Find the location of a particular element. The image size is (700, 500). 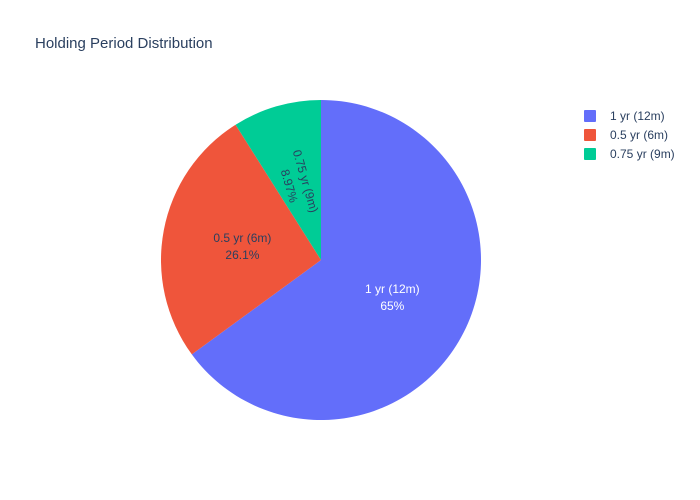

legend-item: 0.75 yr (9m) is located at coordinates (629, 153).